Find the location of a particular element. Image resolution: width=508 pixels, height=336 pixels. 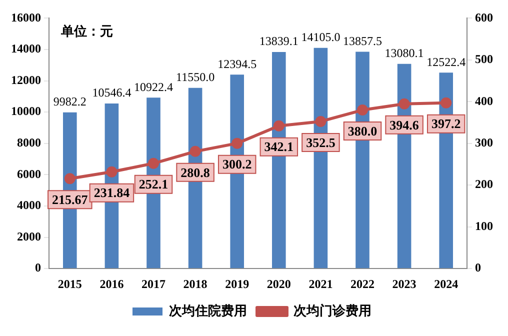

x-tick-label: 2024 is located at coordinates (446, 283).